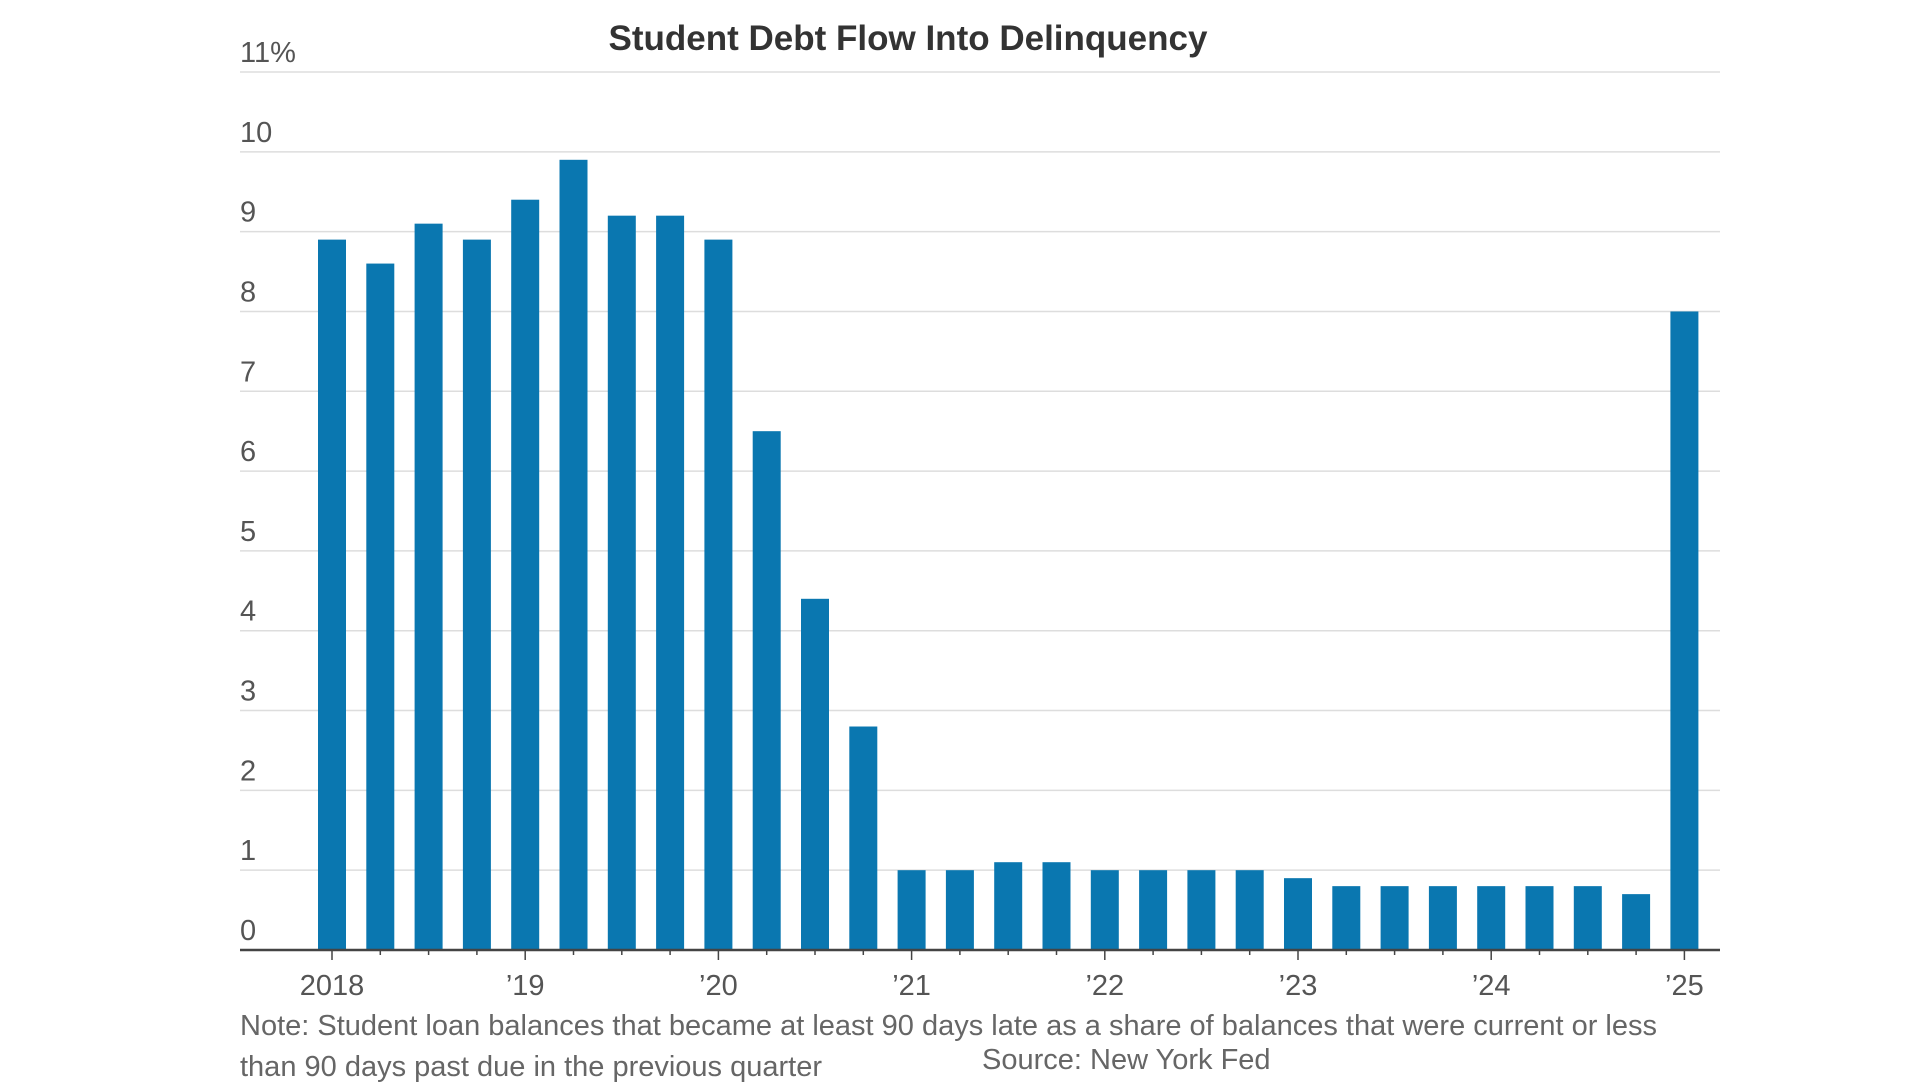 The width and height of the screenshot is (1920, 1088). What do you see at coordinates (248, 213) in the screenshot?
I see `y-tick-label: 9` at bounding box center [248, 213].